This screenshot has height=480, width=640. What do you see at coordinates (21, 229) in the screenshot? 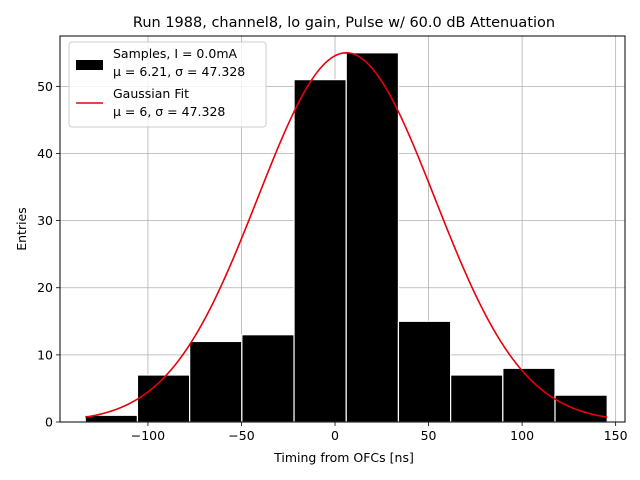
I see `y-axis-label: Entries` at bounding box center [21, 229].